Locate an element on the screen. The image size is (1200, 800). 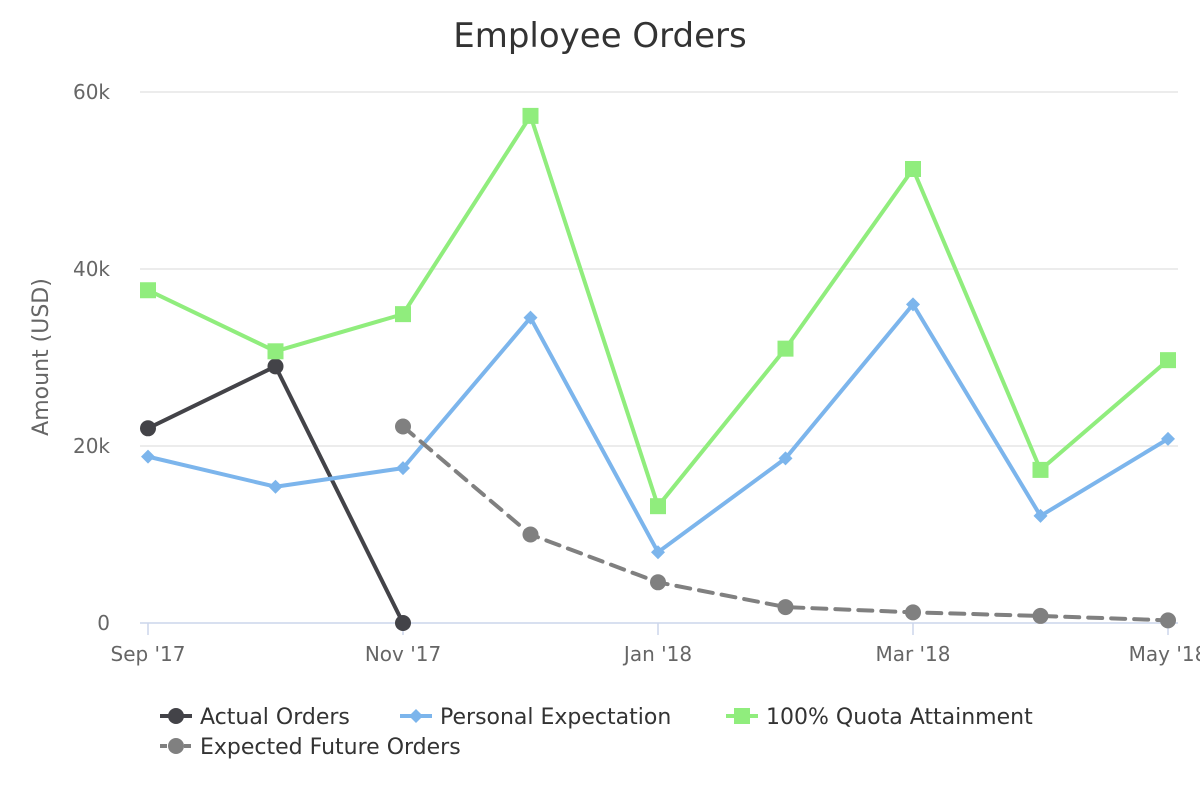
legend-item: 100% Quota Attainment is located at coordinates (879, 717).